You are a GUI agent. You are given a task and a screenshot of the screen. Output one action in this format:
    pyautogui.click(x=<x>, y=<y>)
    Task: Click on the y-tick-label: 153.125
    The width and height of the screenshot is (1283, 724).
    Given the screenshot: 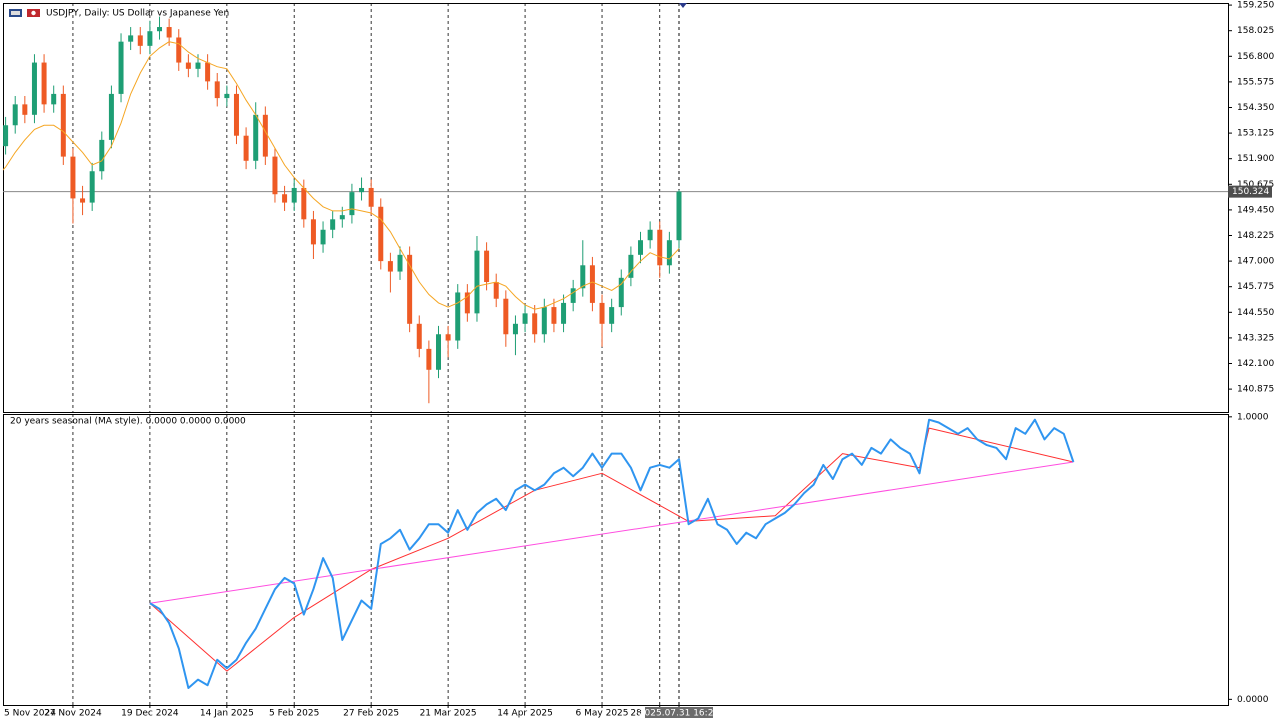 What is the action you would take?
    pyautogui.click(x=1255, y=134)
    